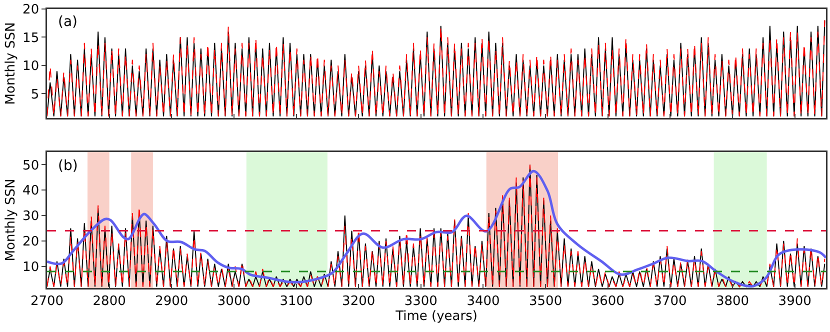 This screenshot has width=830, height=332. I want to click on y-tick-label: 50, so click(31, 166).